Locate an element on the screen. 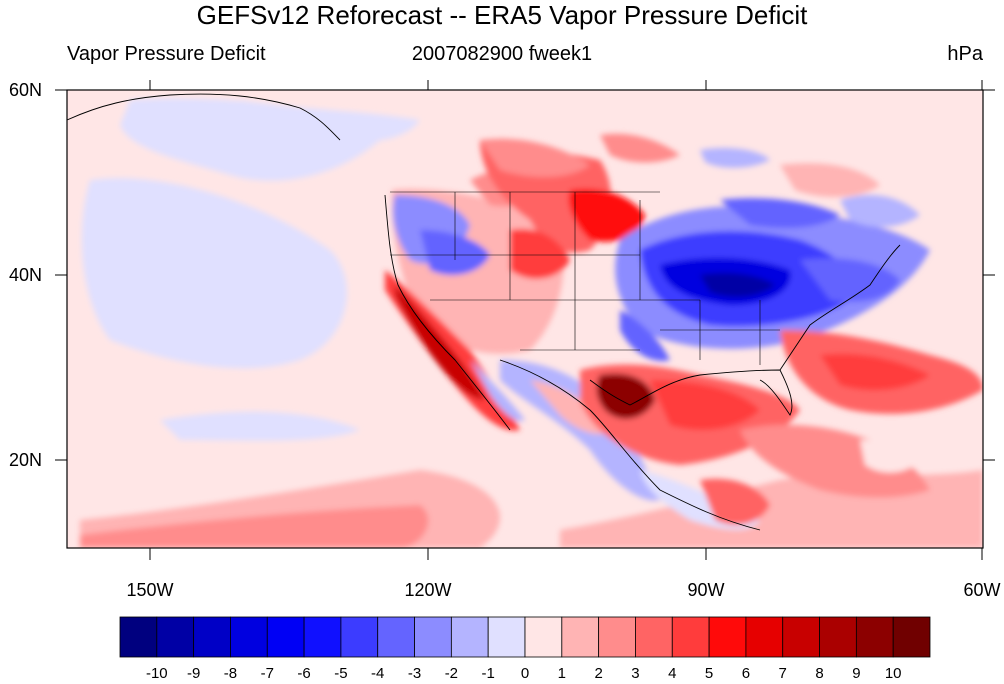 The width and height of the screenshot is (1004, 684). lon-tick-label-60w: 60W is located at coordinates (982, 590).